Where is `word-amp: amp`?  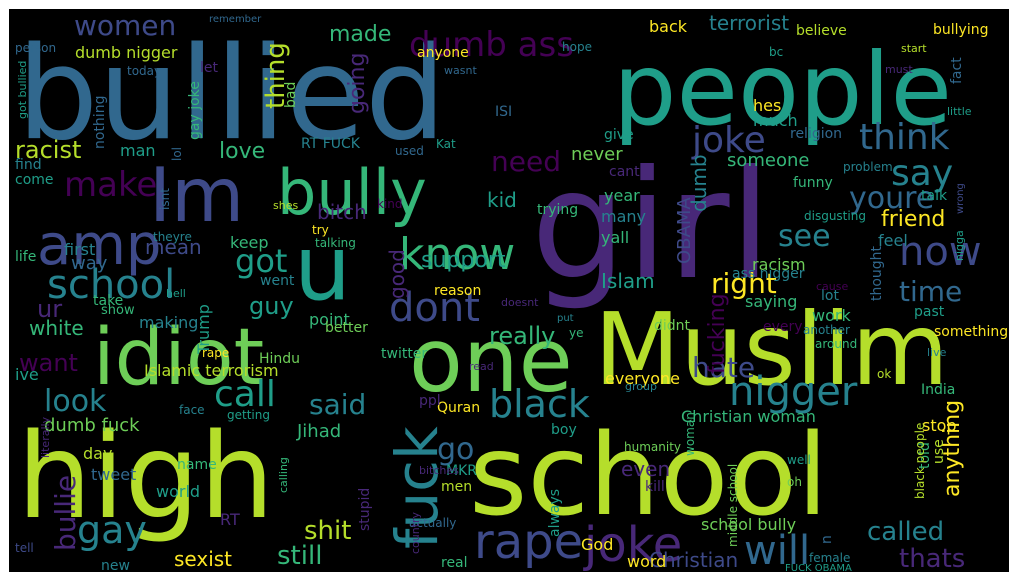 word-amp: amp is located at coordinates (99, 245).